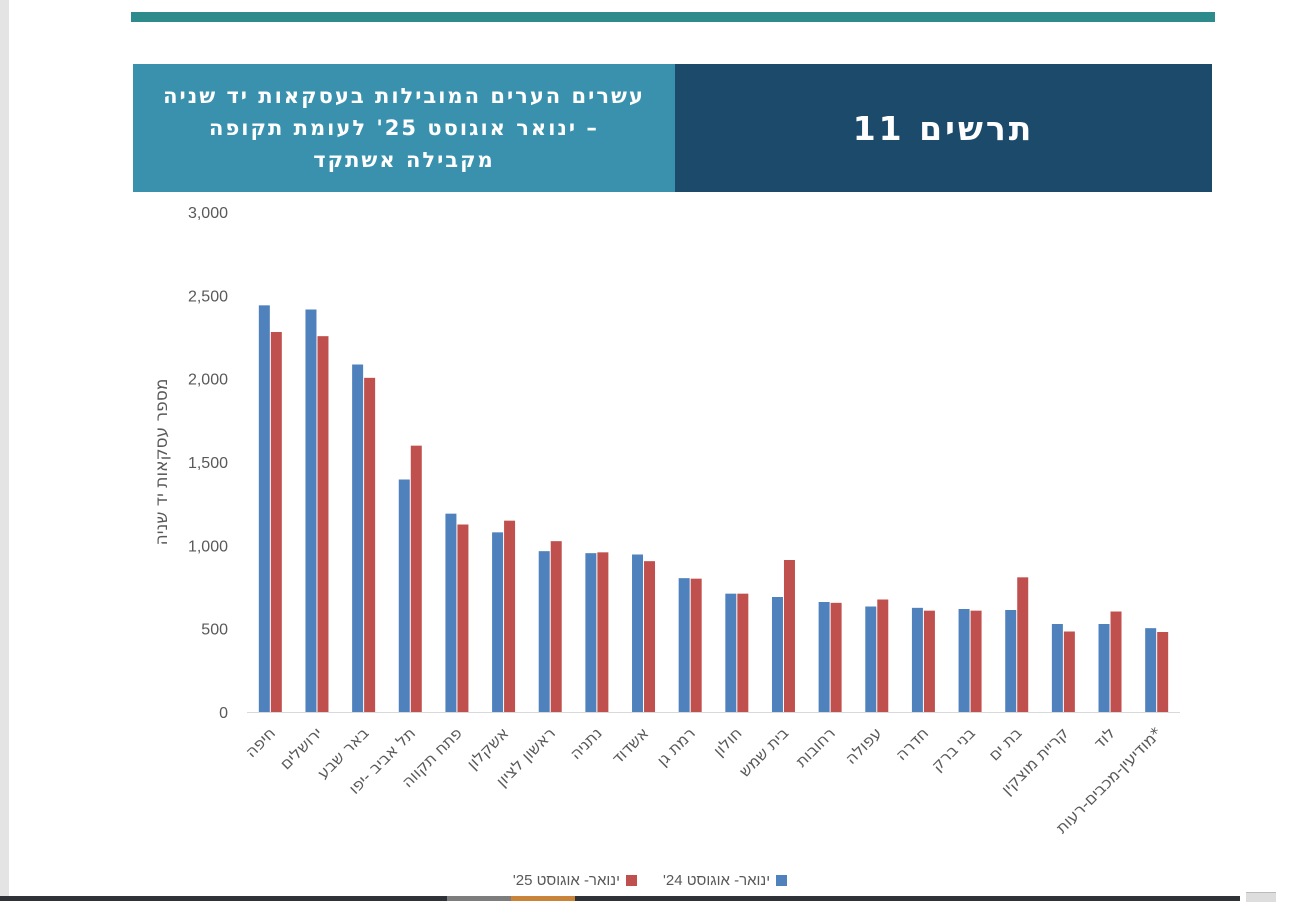 This screenshot has height=902, width=1300. I want to click on x-tick-label: רמת גן, so click(676, 746).